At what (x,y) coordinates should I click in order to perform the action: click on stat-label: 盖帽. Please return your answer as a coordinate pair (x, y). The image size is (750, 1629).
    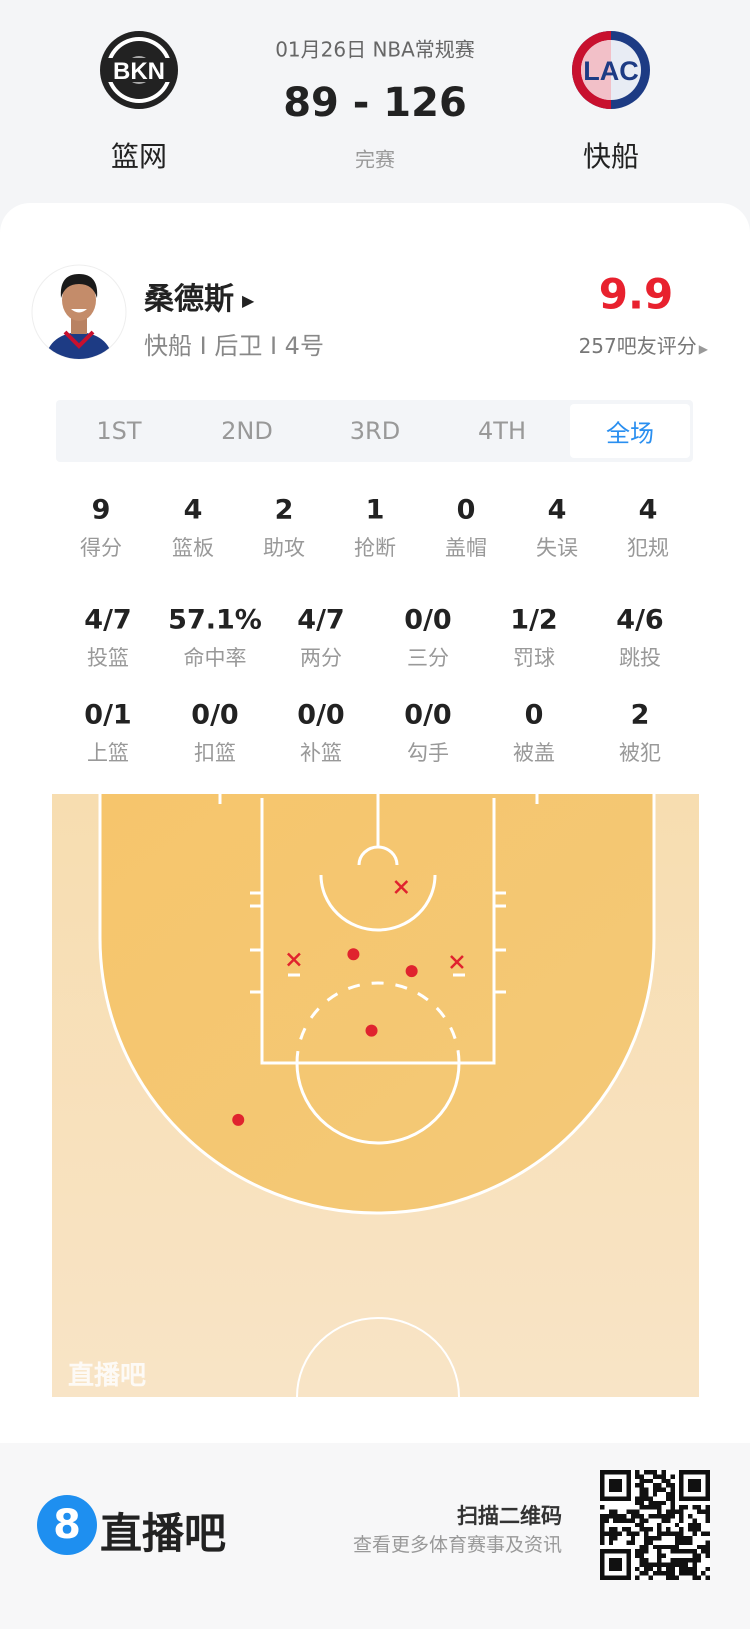
    Looking at the image, I should click on (466, 548).